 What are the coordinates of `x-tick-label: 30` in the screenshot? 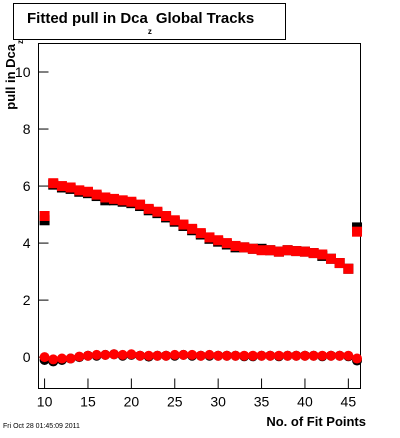 It's located at (218, 402).